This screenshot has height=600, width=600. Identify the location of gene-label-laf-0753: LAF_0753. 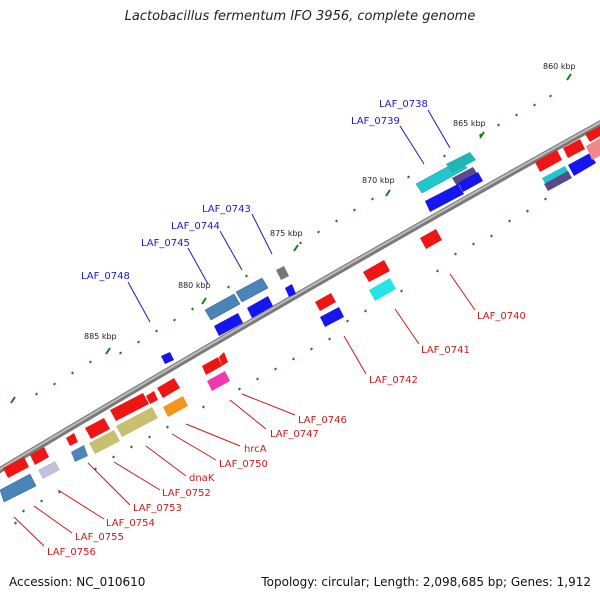
(157, 508).